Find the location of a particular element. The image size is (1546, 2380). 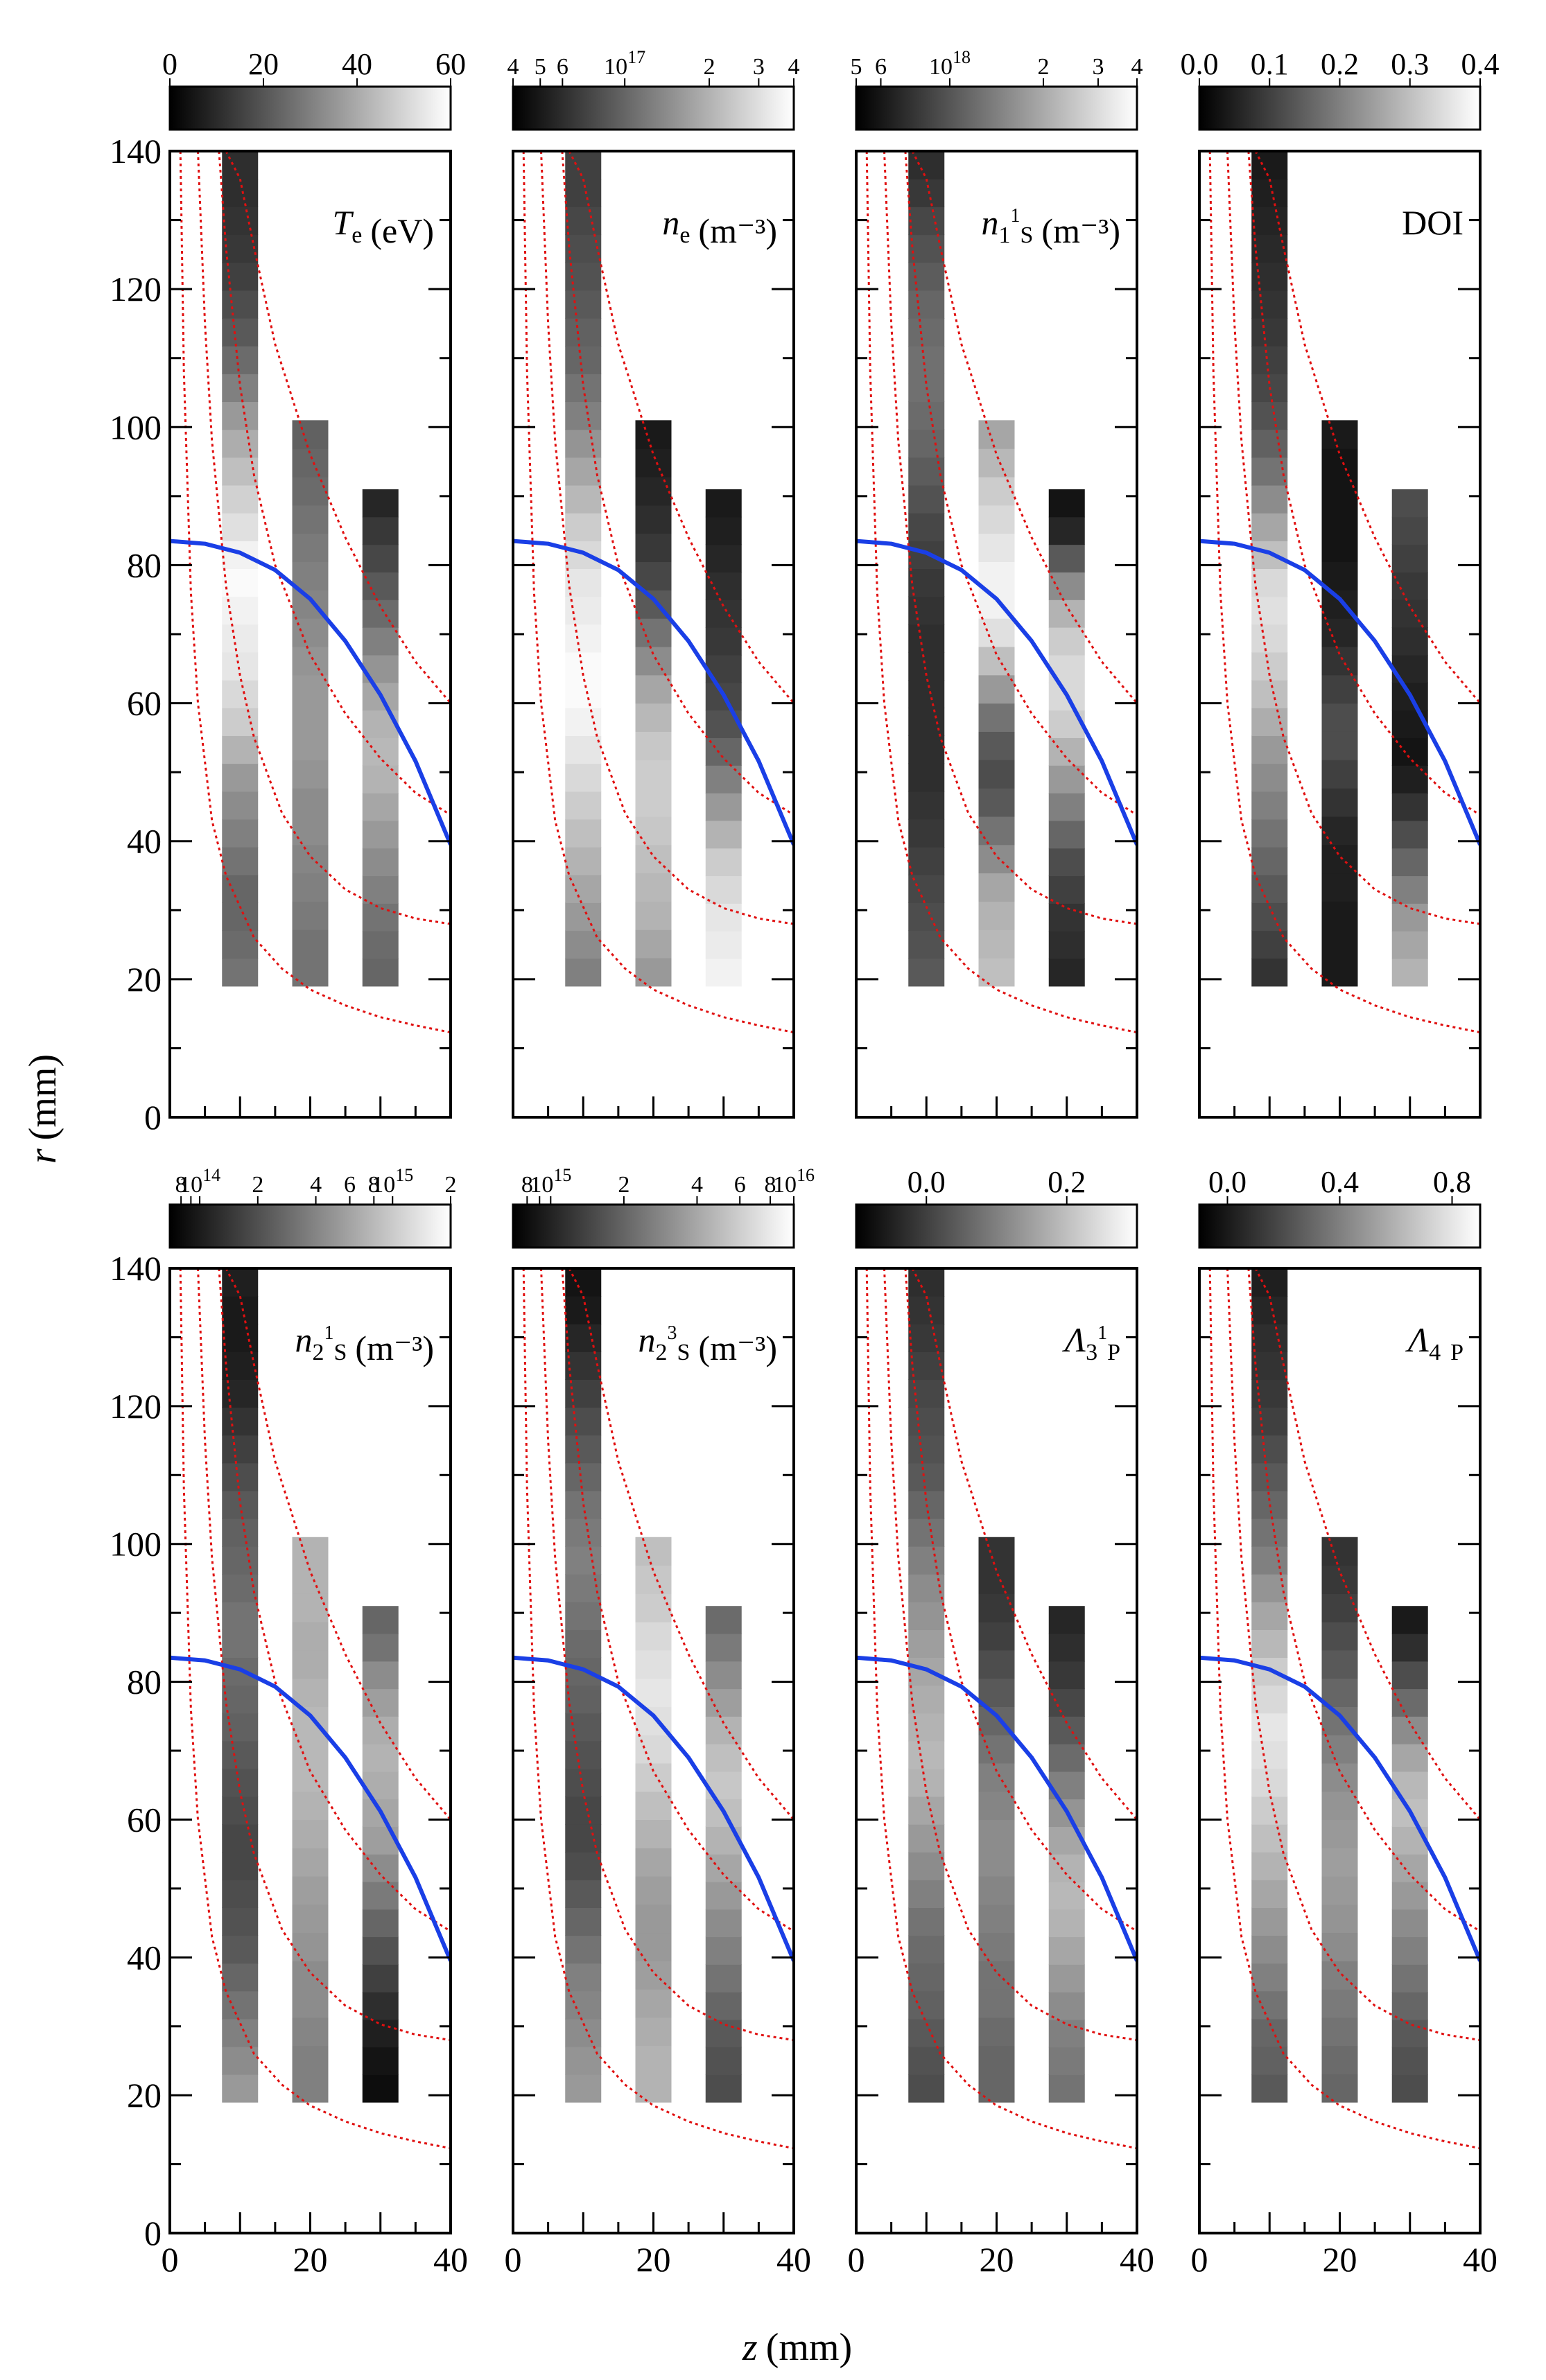

colorbar-tick-label: 4 is located at coordinates (316, 1185).